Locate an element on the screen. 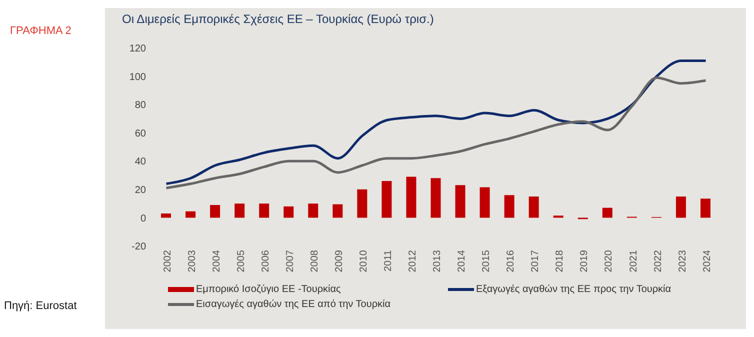  x-tick-label: 2023 is located at coordinates (682, 261).